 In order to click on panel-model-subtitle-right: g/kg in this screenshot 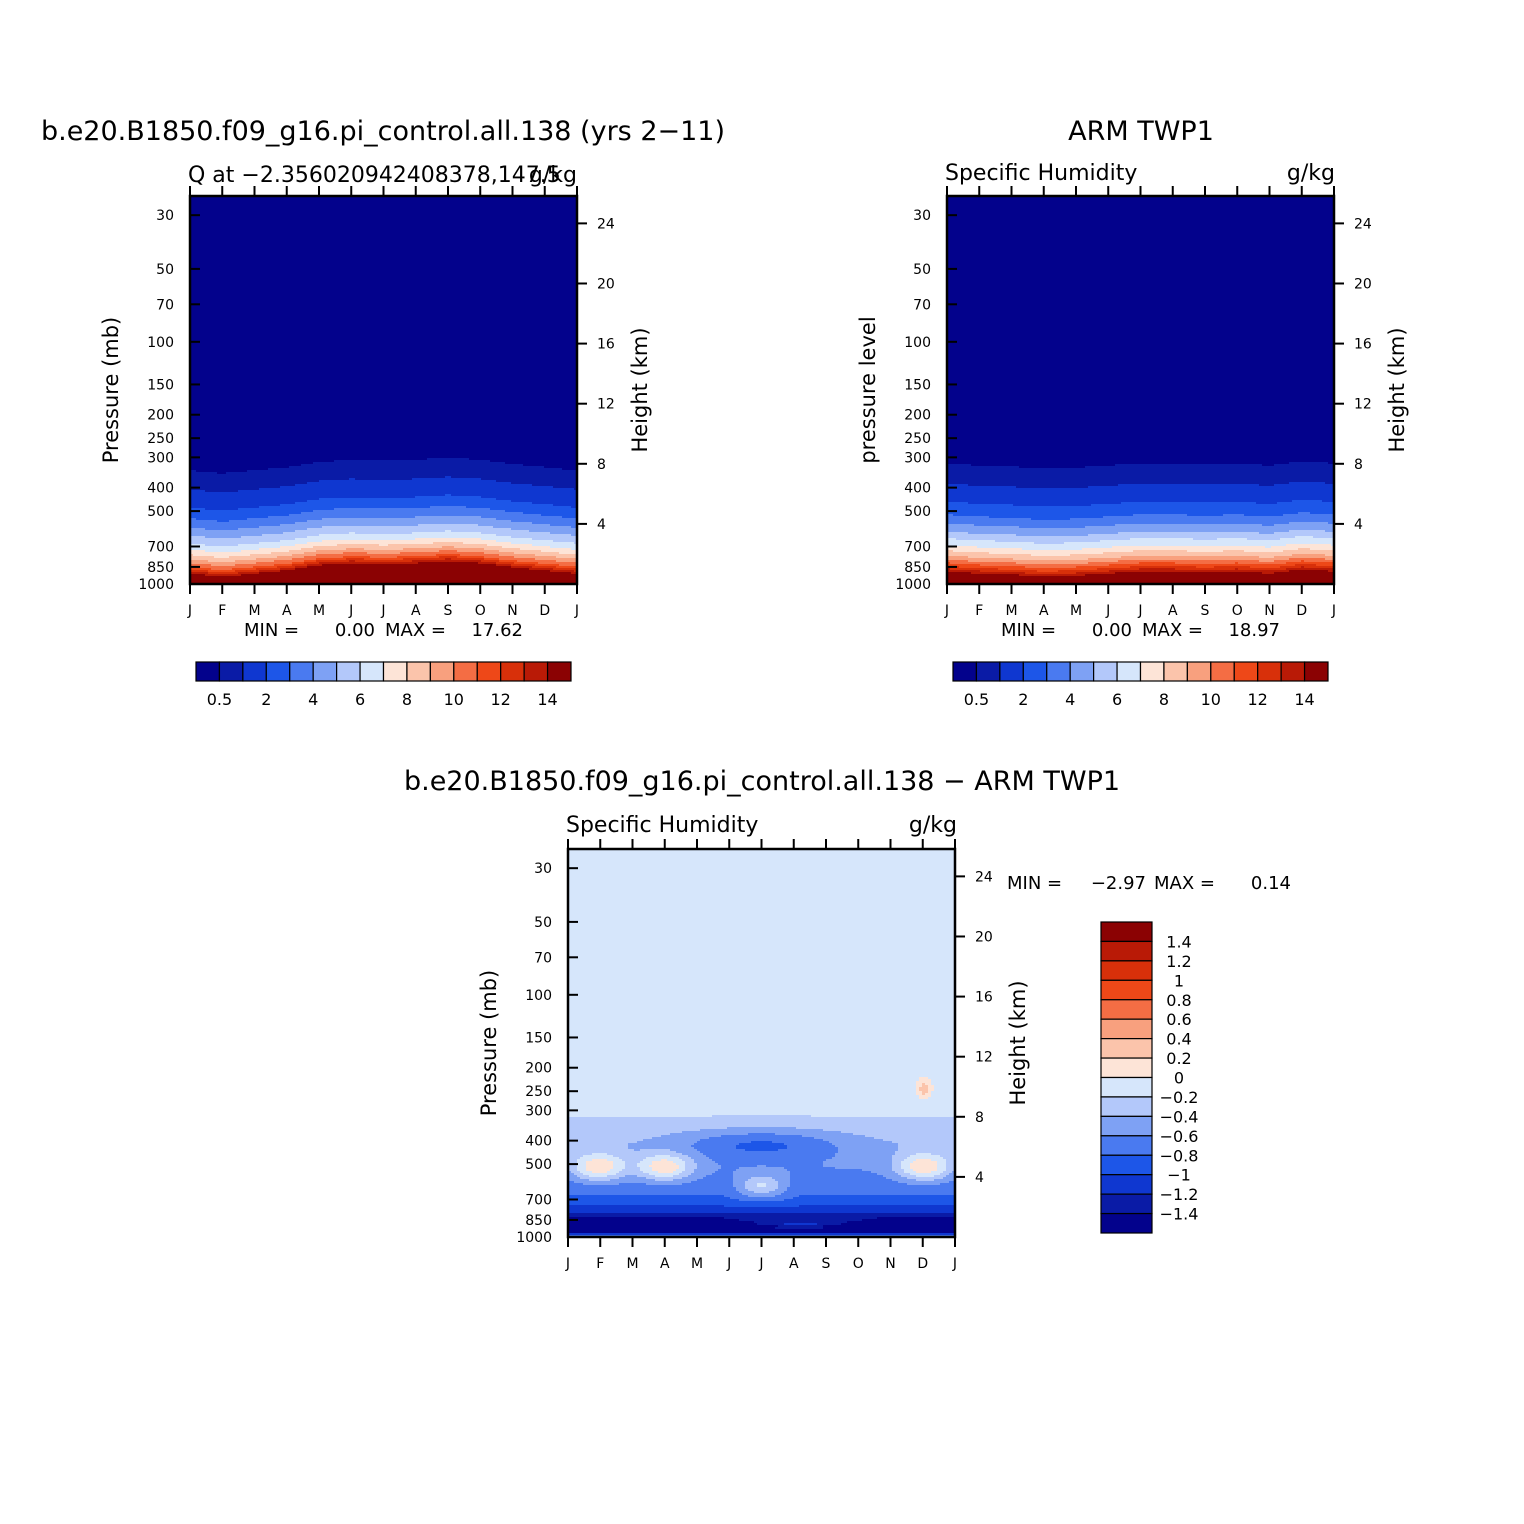, I will do `click(553, 175)`.